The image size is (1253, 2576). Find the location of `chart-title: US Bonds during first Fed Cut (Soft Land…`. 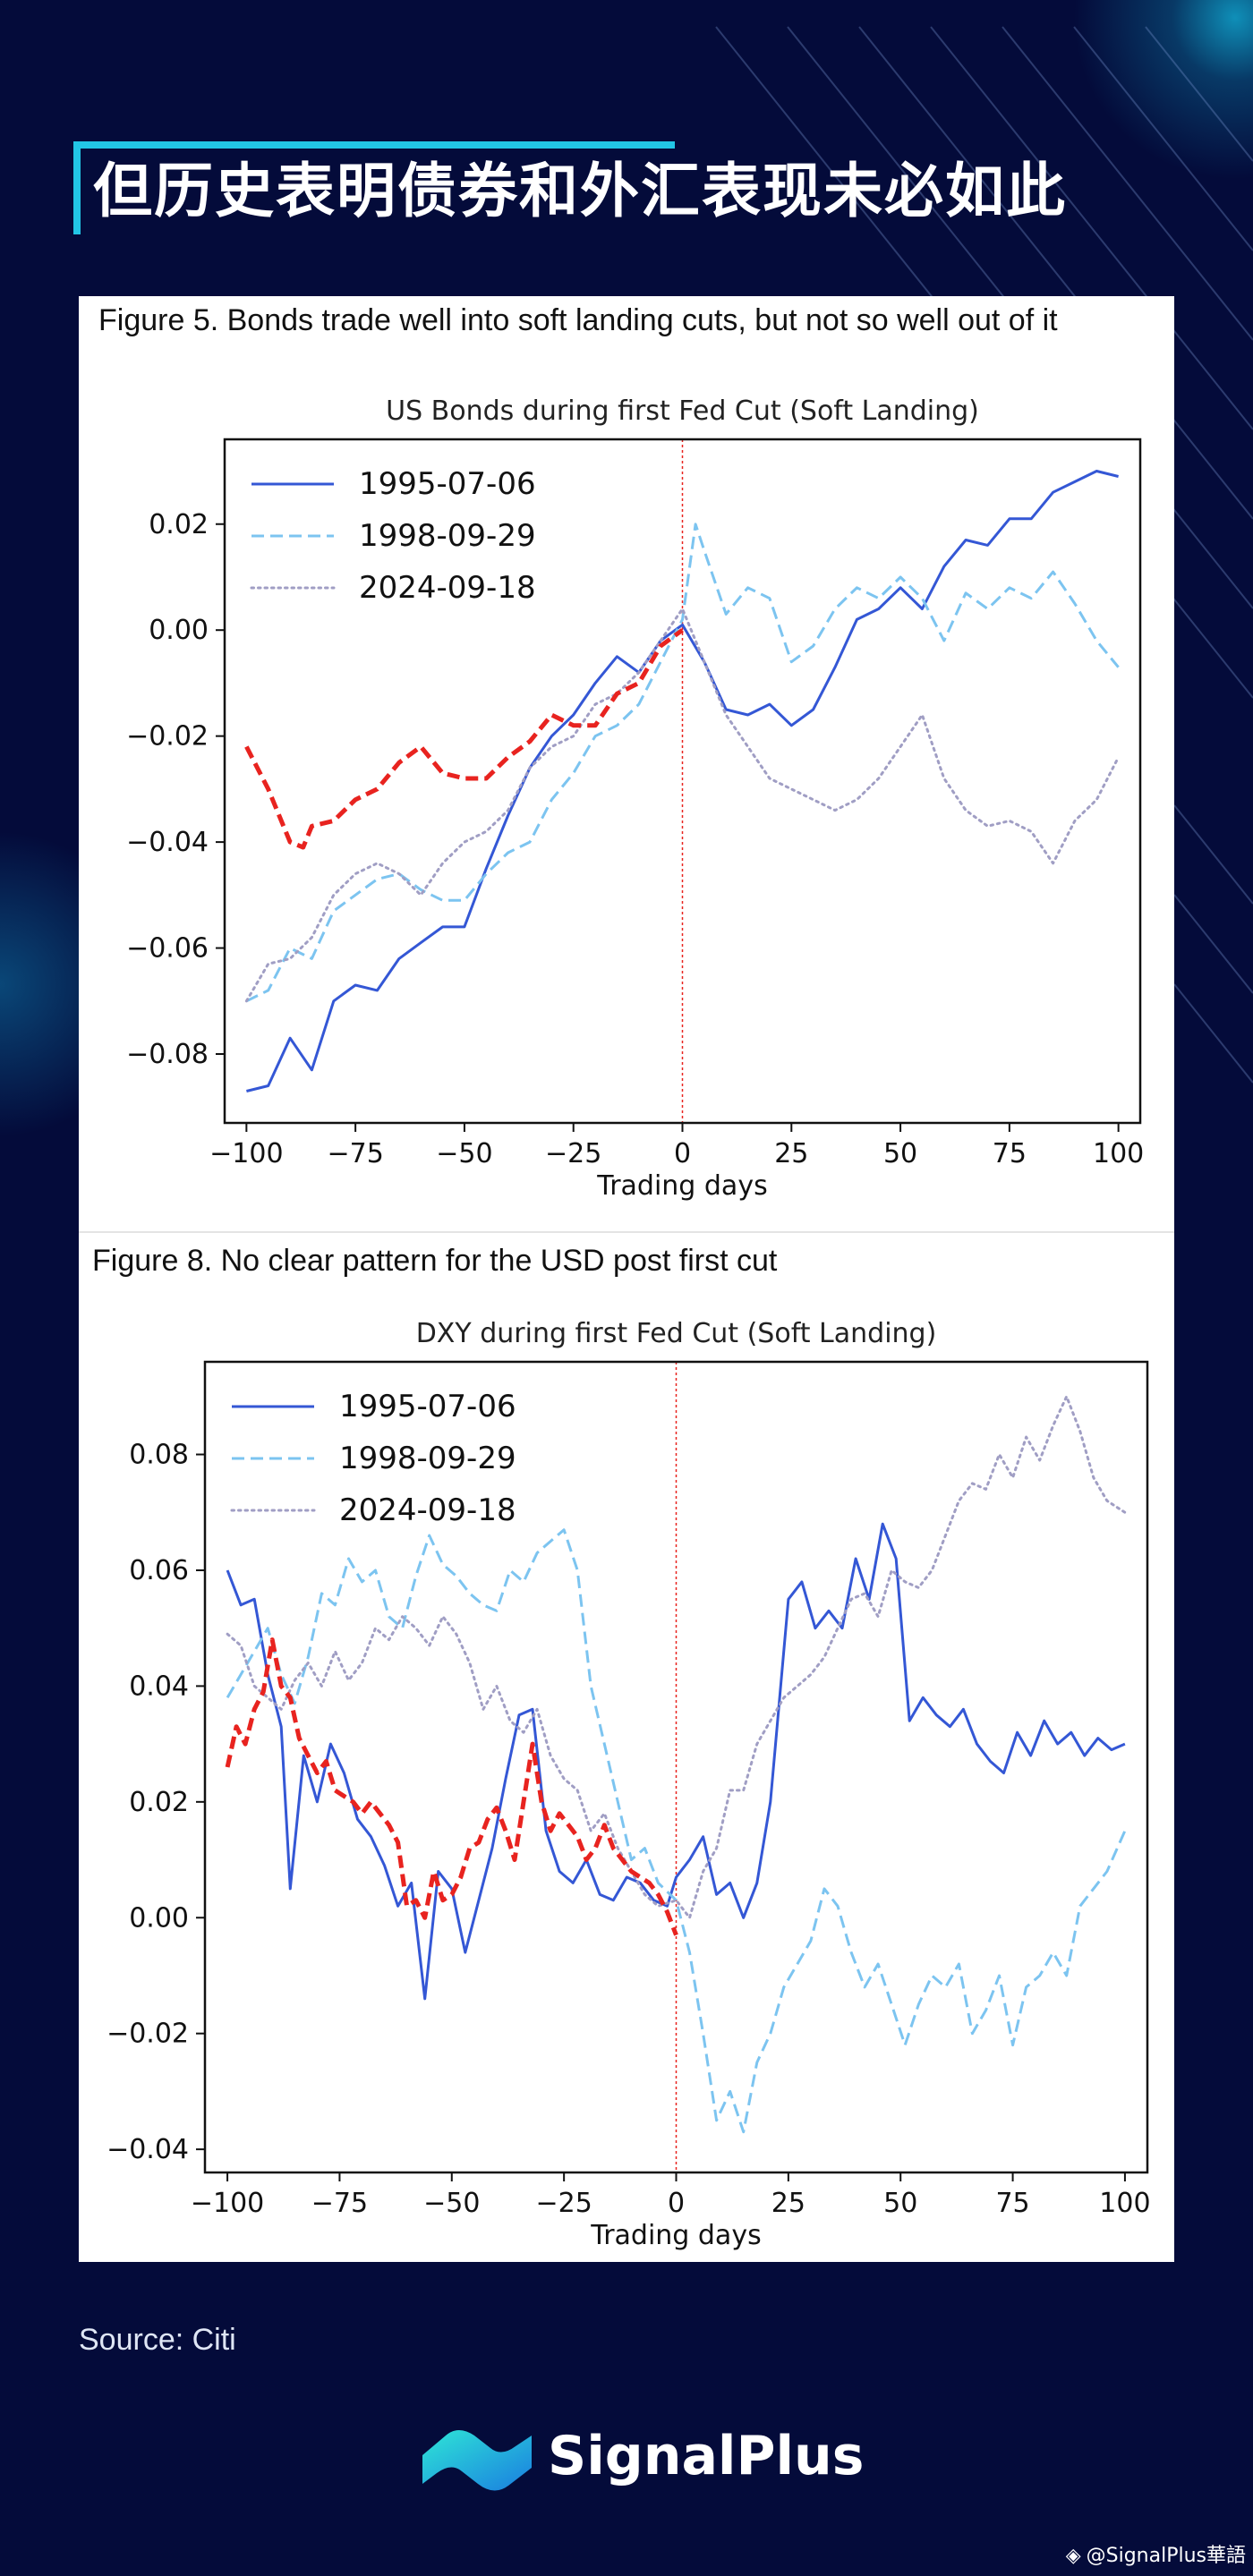

chart-title: US Bonds during first Fed Cut (Soft Land… is located at coordinates (682, 411).